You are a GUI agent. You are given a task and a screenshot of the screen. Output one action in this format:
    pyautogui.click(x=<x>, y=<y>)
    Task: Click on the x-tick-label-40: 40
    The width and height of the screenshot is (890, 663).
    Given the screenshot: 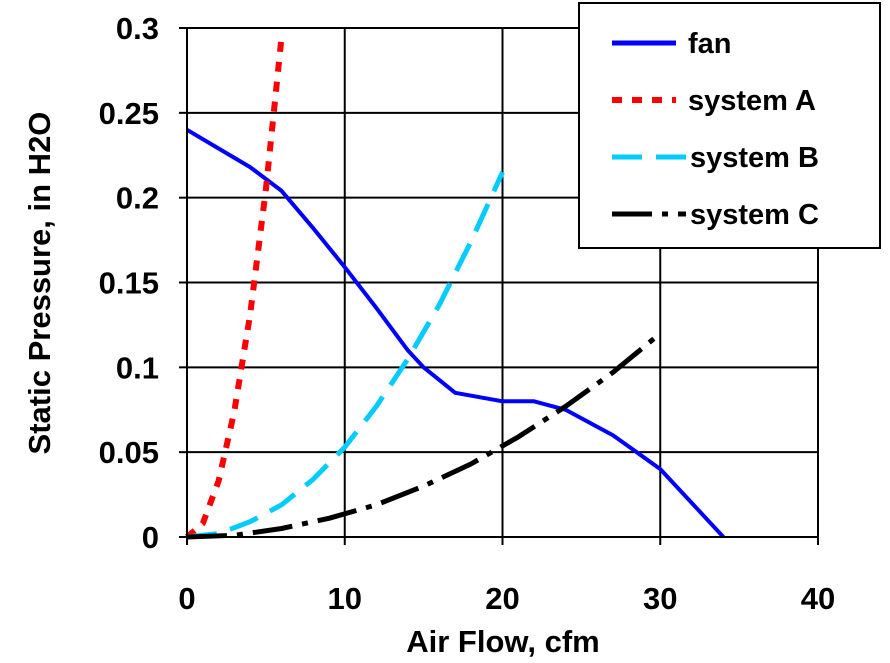 What is the action you would take?
    pyautogui.click(x=818, y=598)
    